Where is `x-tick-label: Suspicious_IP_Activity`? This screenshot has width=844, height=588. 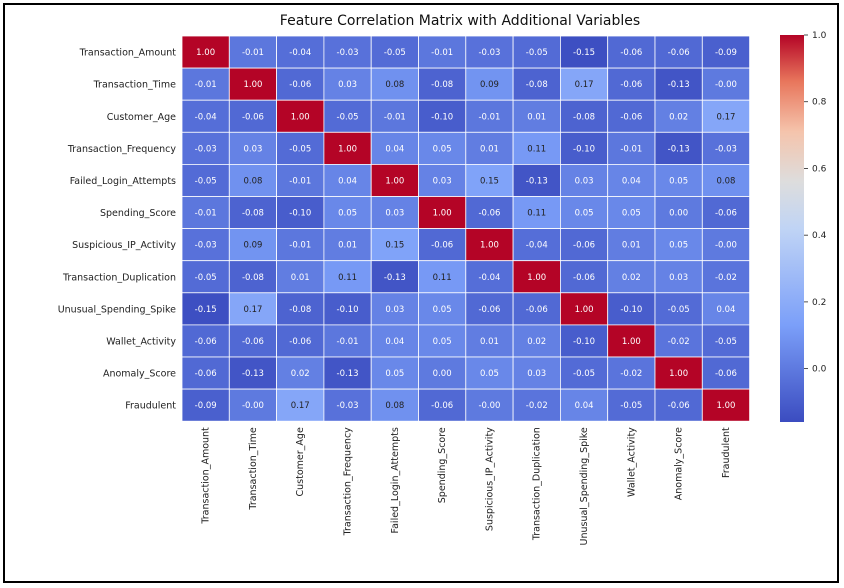
x-tick-label: Suspicious_IP_Activity is located at coordinates (489, 479).